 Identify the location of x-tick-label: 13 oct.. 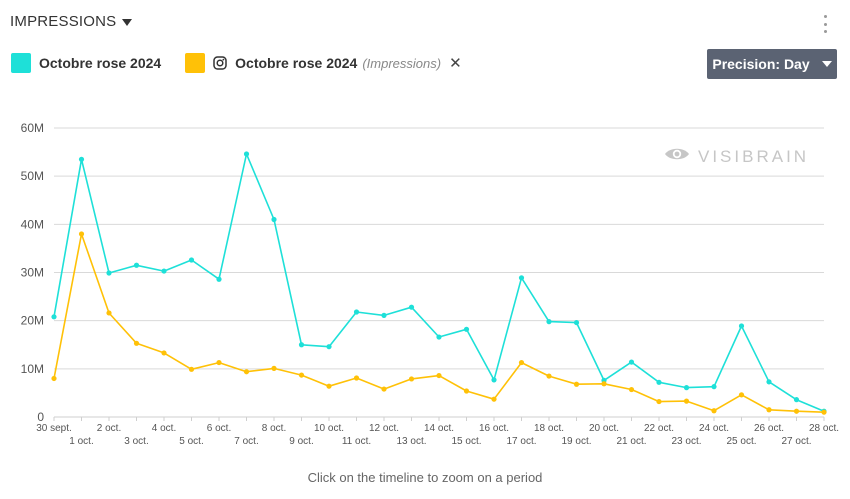
(411, 441).